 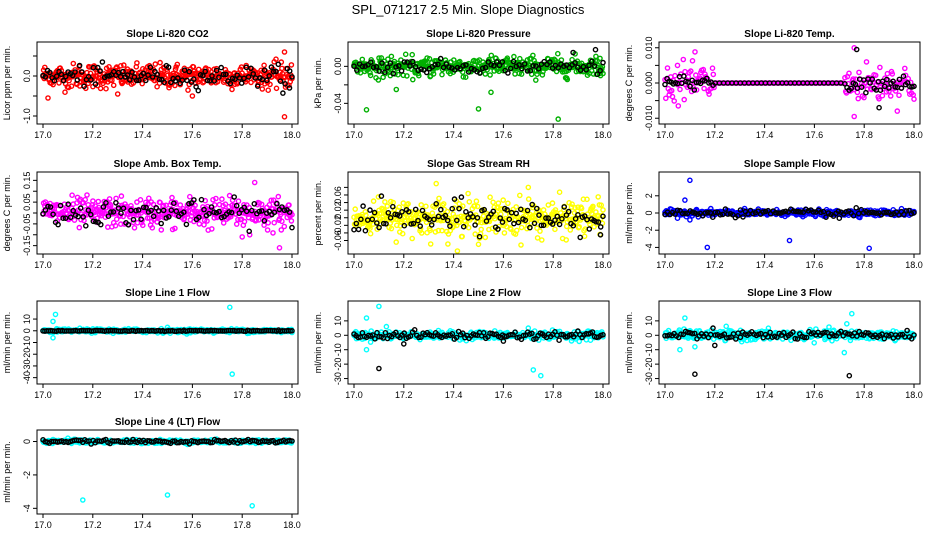 What do you see at coordinates (168, 164) in the screenshot?
I see `panel-title: Slope Amb. Box Temp.` at bounding box center [168, 164].